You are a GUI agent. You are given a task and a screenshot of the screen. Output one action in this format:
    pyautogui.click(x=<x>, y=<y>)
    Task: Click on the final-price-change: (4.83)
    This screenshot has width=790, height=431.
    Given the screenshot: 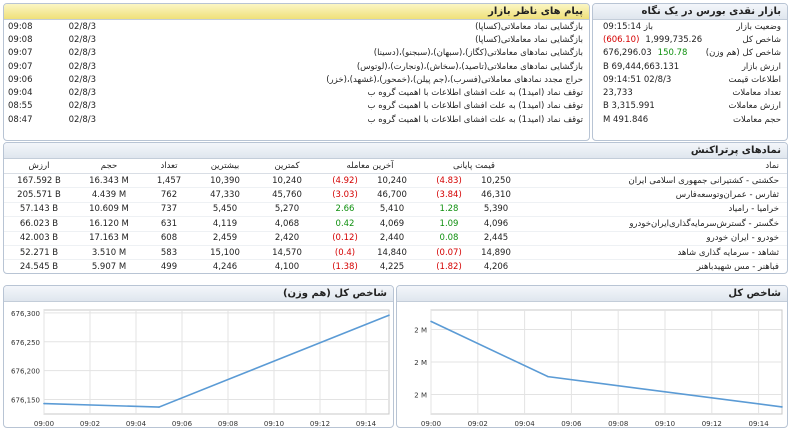 What is the action you would take?
    pyautogui.click(x=449, y=180)
    